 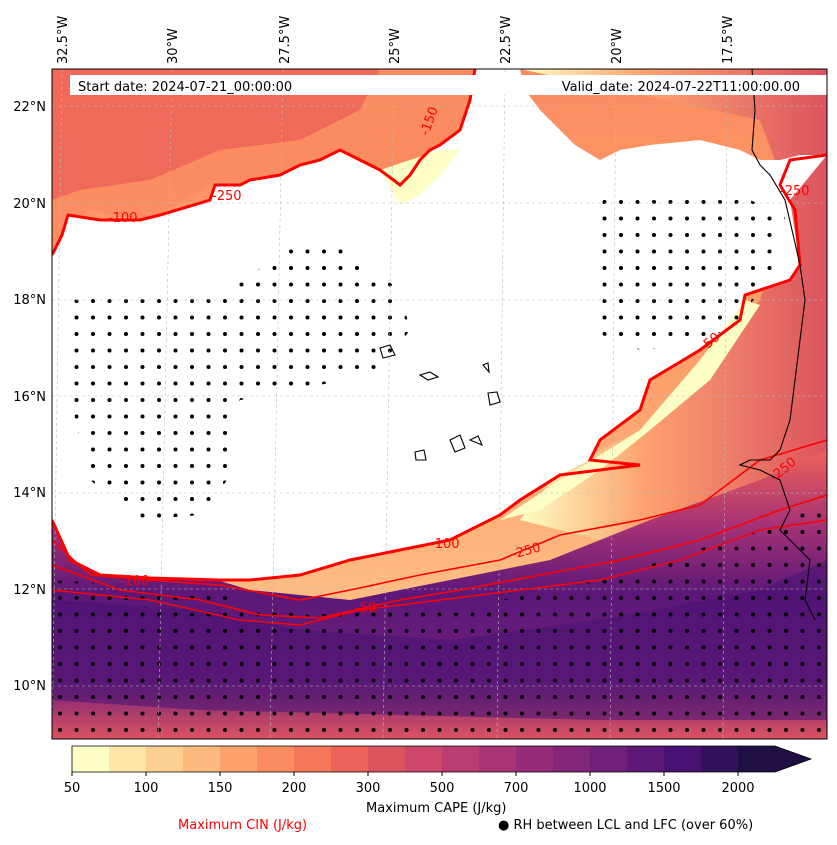 What do you see at coordinates (442, 788) in the screenshot?
I see `colorbar-tick-label: 500` at bounding box center [442, 788].